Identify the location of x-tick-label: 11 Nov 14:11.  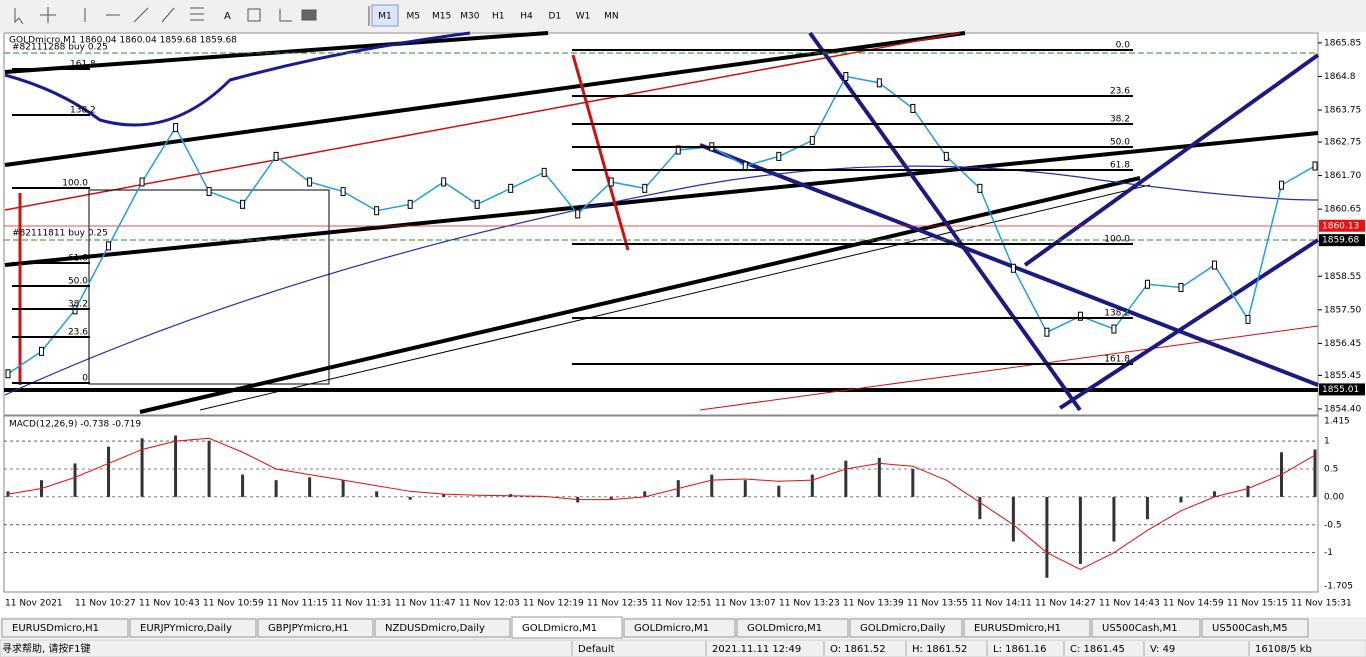
(1001, 604).